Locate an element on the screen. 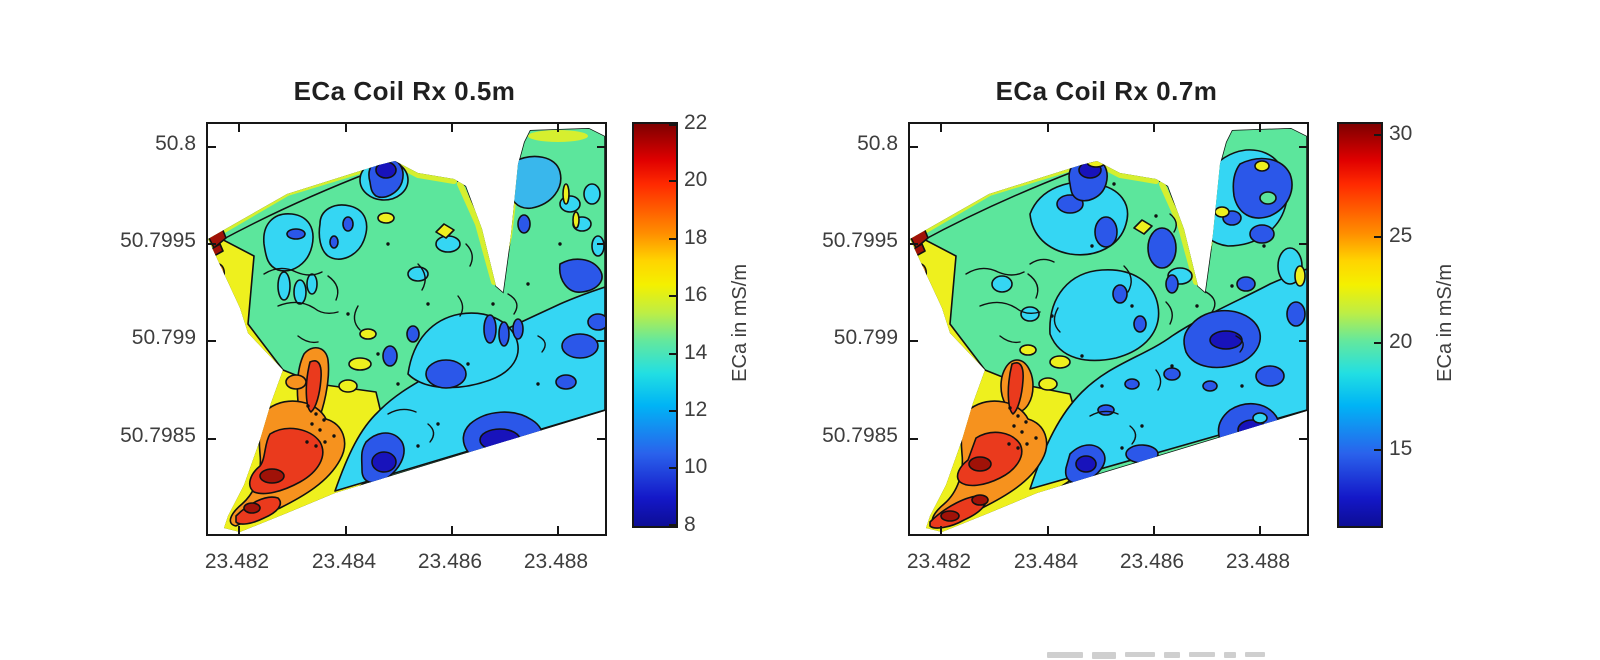 The height and width of the screenshot is (660, 1600). panel-b-xtick-23.482: 23.482 is located at coordinates (939, 561).